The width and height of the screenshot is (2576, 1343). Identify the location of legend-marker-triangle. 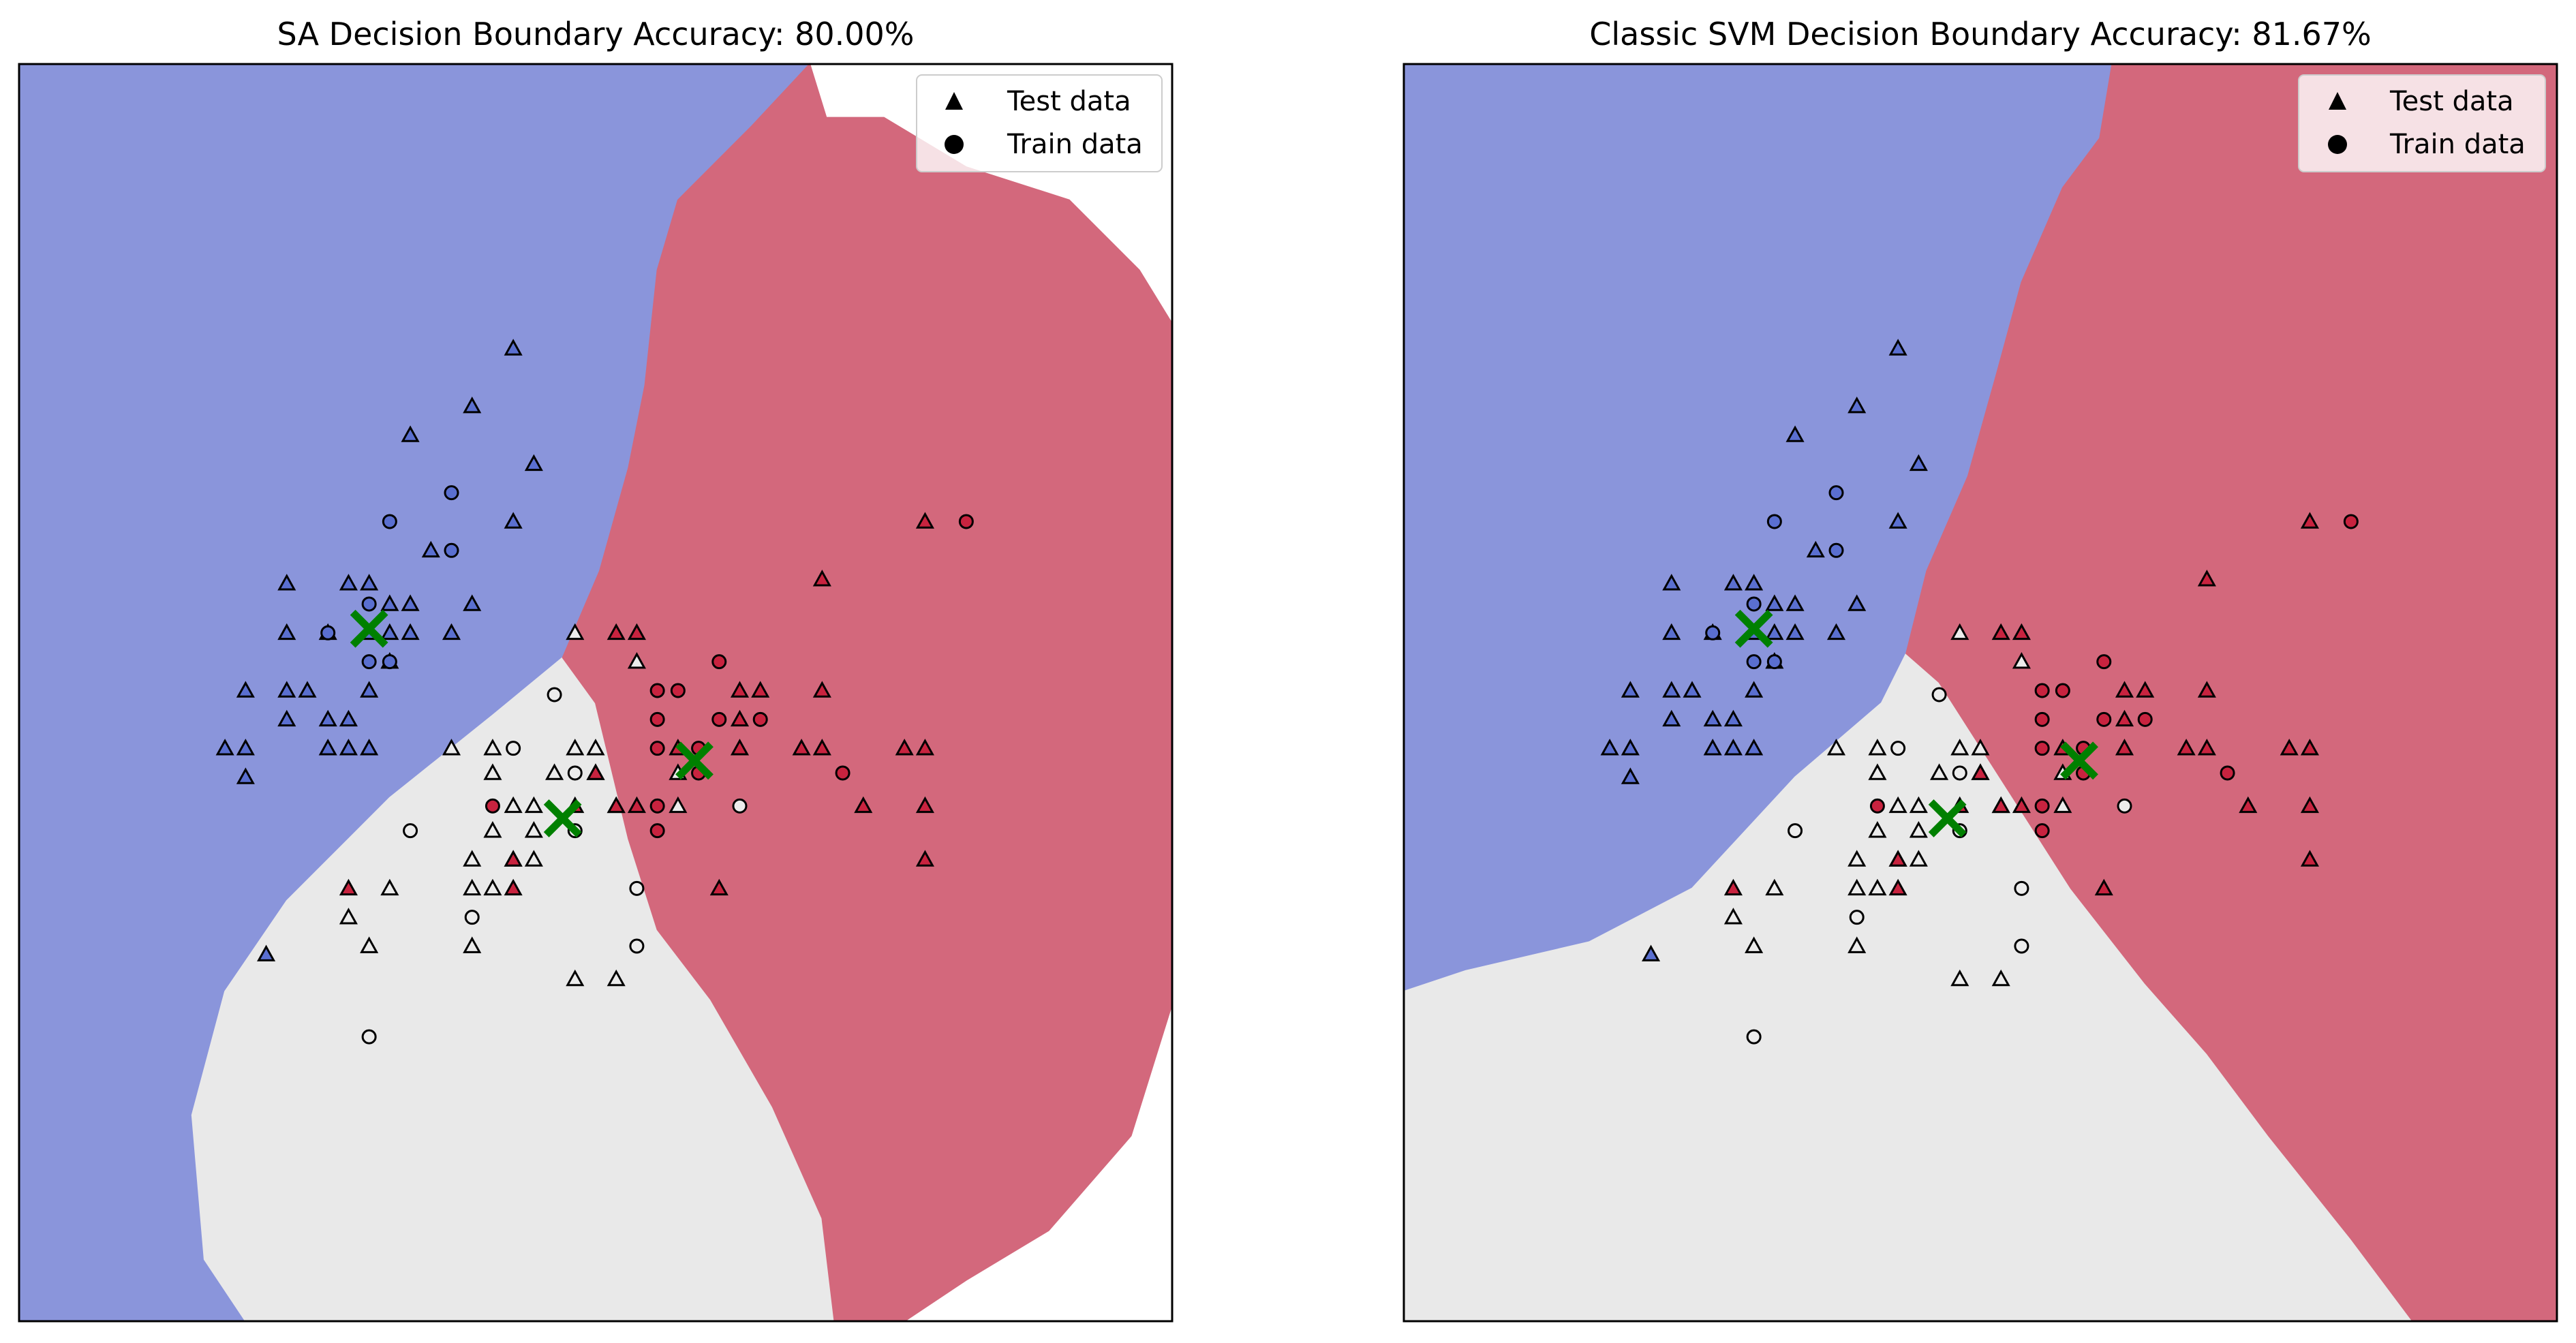
(954, 101).